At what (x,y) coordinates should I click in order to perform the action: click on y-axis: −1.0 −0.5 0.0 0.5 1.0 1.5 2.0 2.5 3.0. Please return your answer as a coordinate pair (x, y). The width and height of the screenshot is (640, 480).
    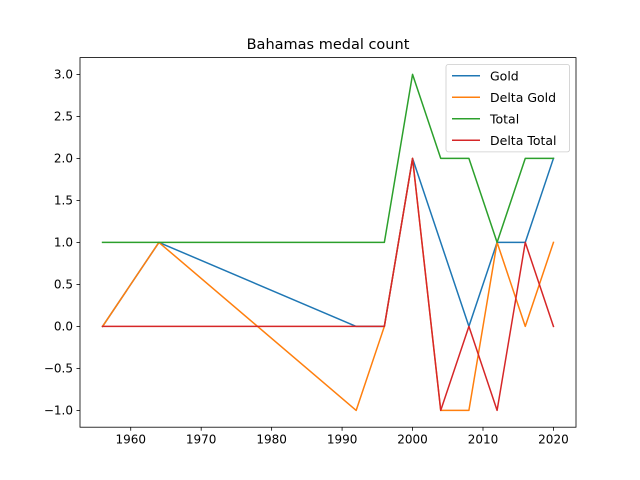
    Looking at the image, I should click on (62, 243).